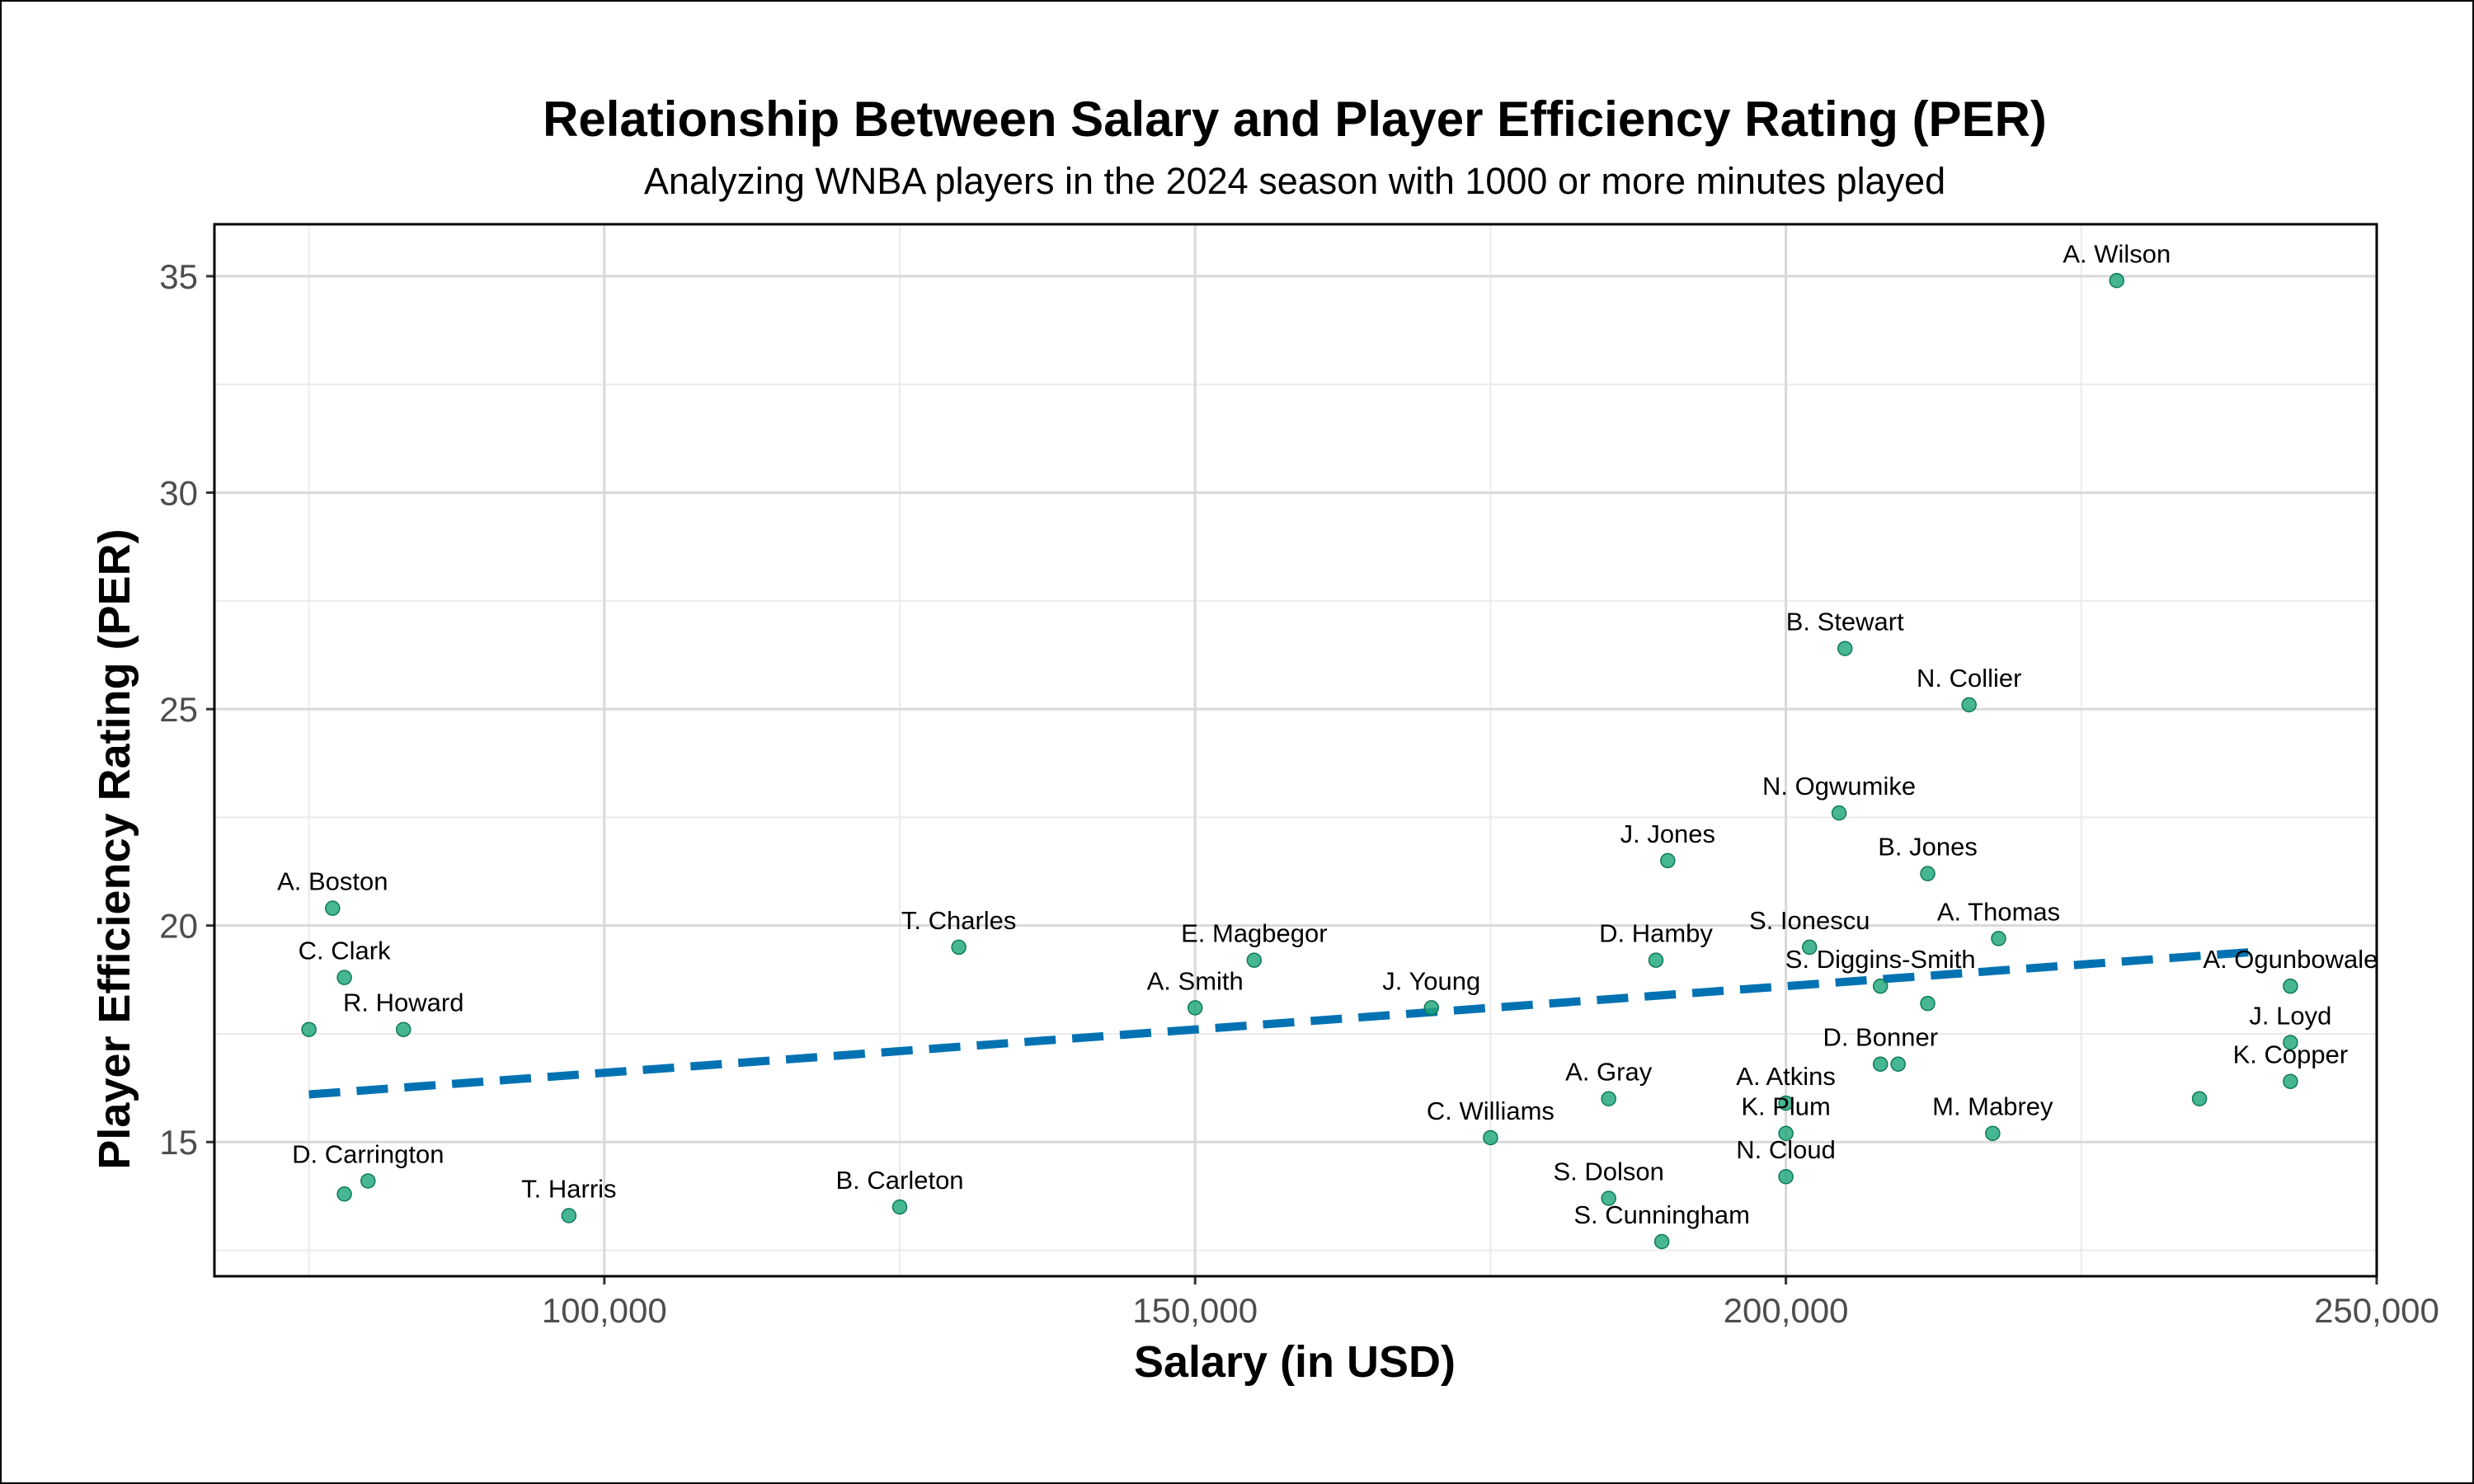 The width and height of the screenshot is (2474, 1484). What do you see at coordinates (178, 927) in the screenshot?
I see `y-tick-label: 20` at bounding box center [178, 927].